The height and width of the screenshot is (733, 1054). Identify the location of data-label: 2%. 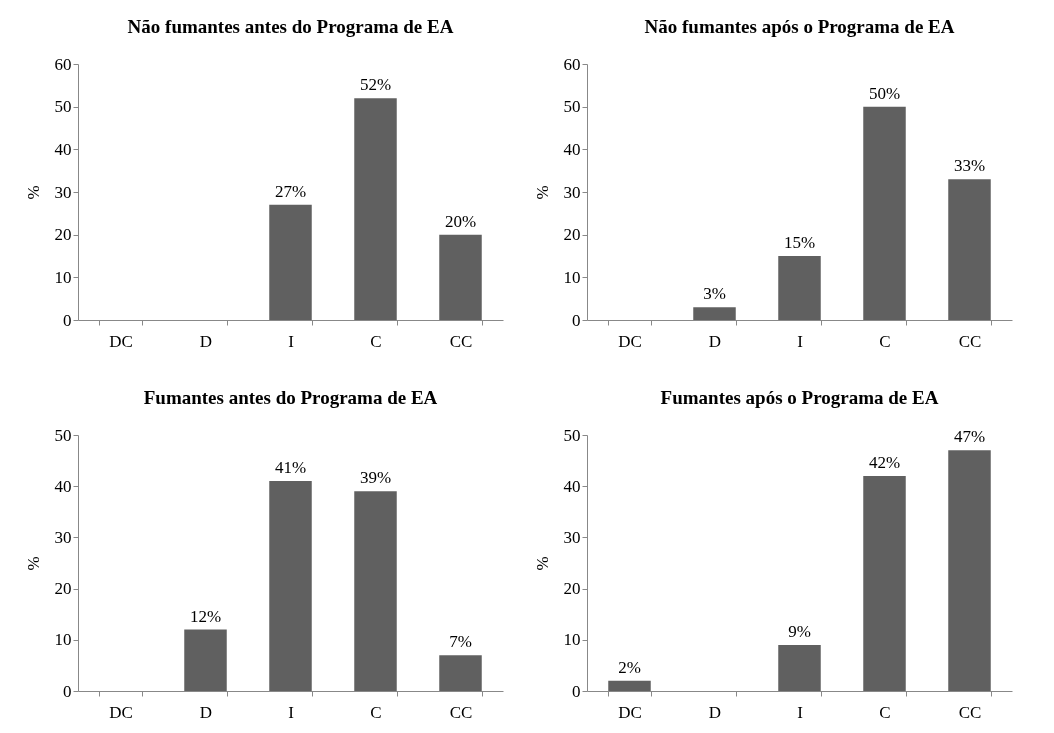
(629, 667).